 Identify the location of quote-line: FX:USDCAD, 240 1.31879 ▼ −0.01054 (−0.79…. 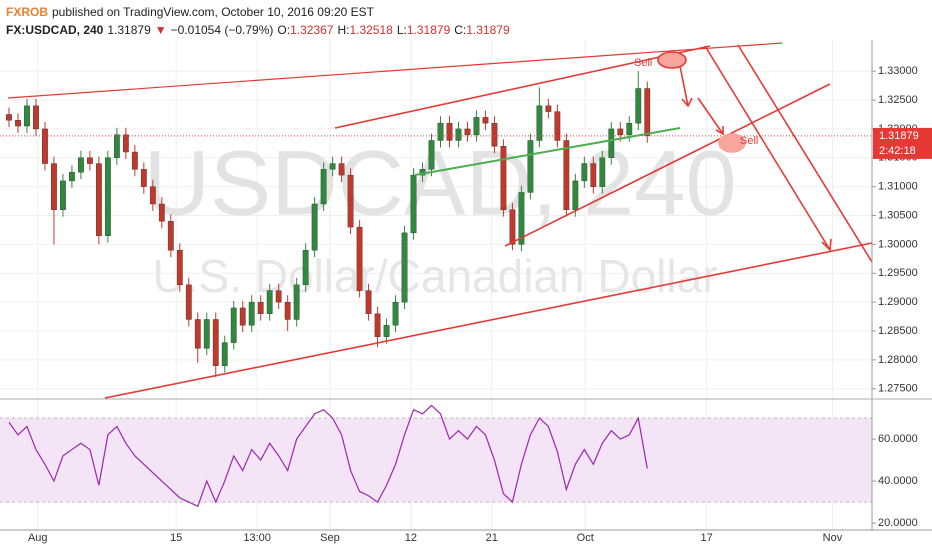
(258, 30).